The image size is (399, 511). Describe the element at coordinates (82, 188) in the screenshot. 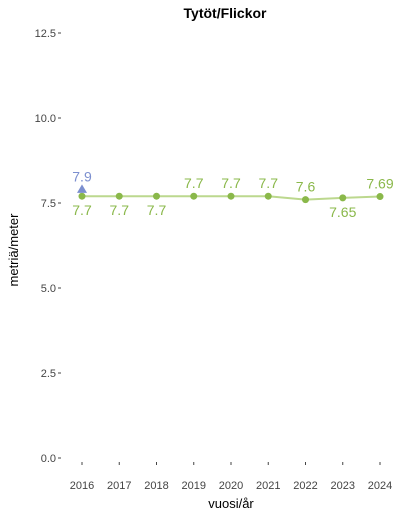

I see `data-point-triangle` at that location.